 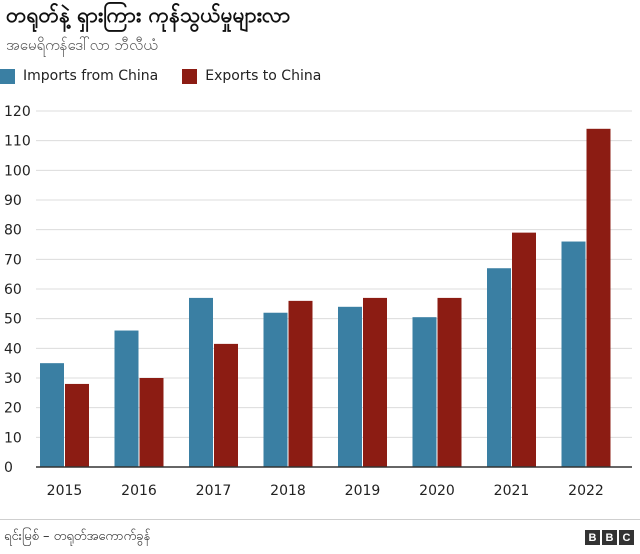 I want to click on bar-imports-2022, so click(x=573, y=354).